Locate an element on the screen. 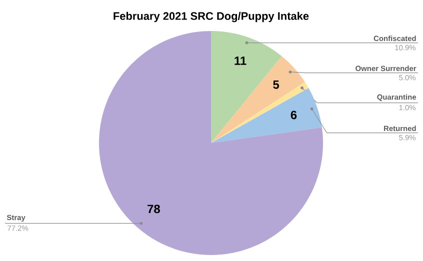 This screenshot has width=423, height=261. chart-title: February 2021 SRC Dog/Puppy Intake is located at coordinates (211, 17).